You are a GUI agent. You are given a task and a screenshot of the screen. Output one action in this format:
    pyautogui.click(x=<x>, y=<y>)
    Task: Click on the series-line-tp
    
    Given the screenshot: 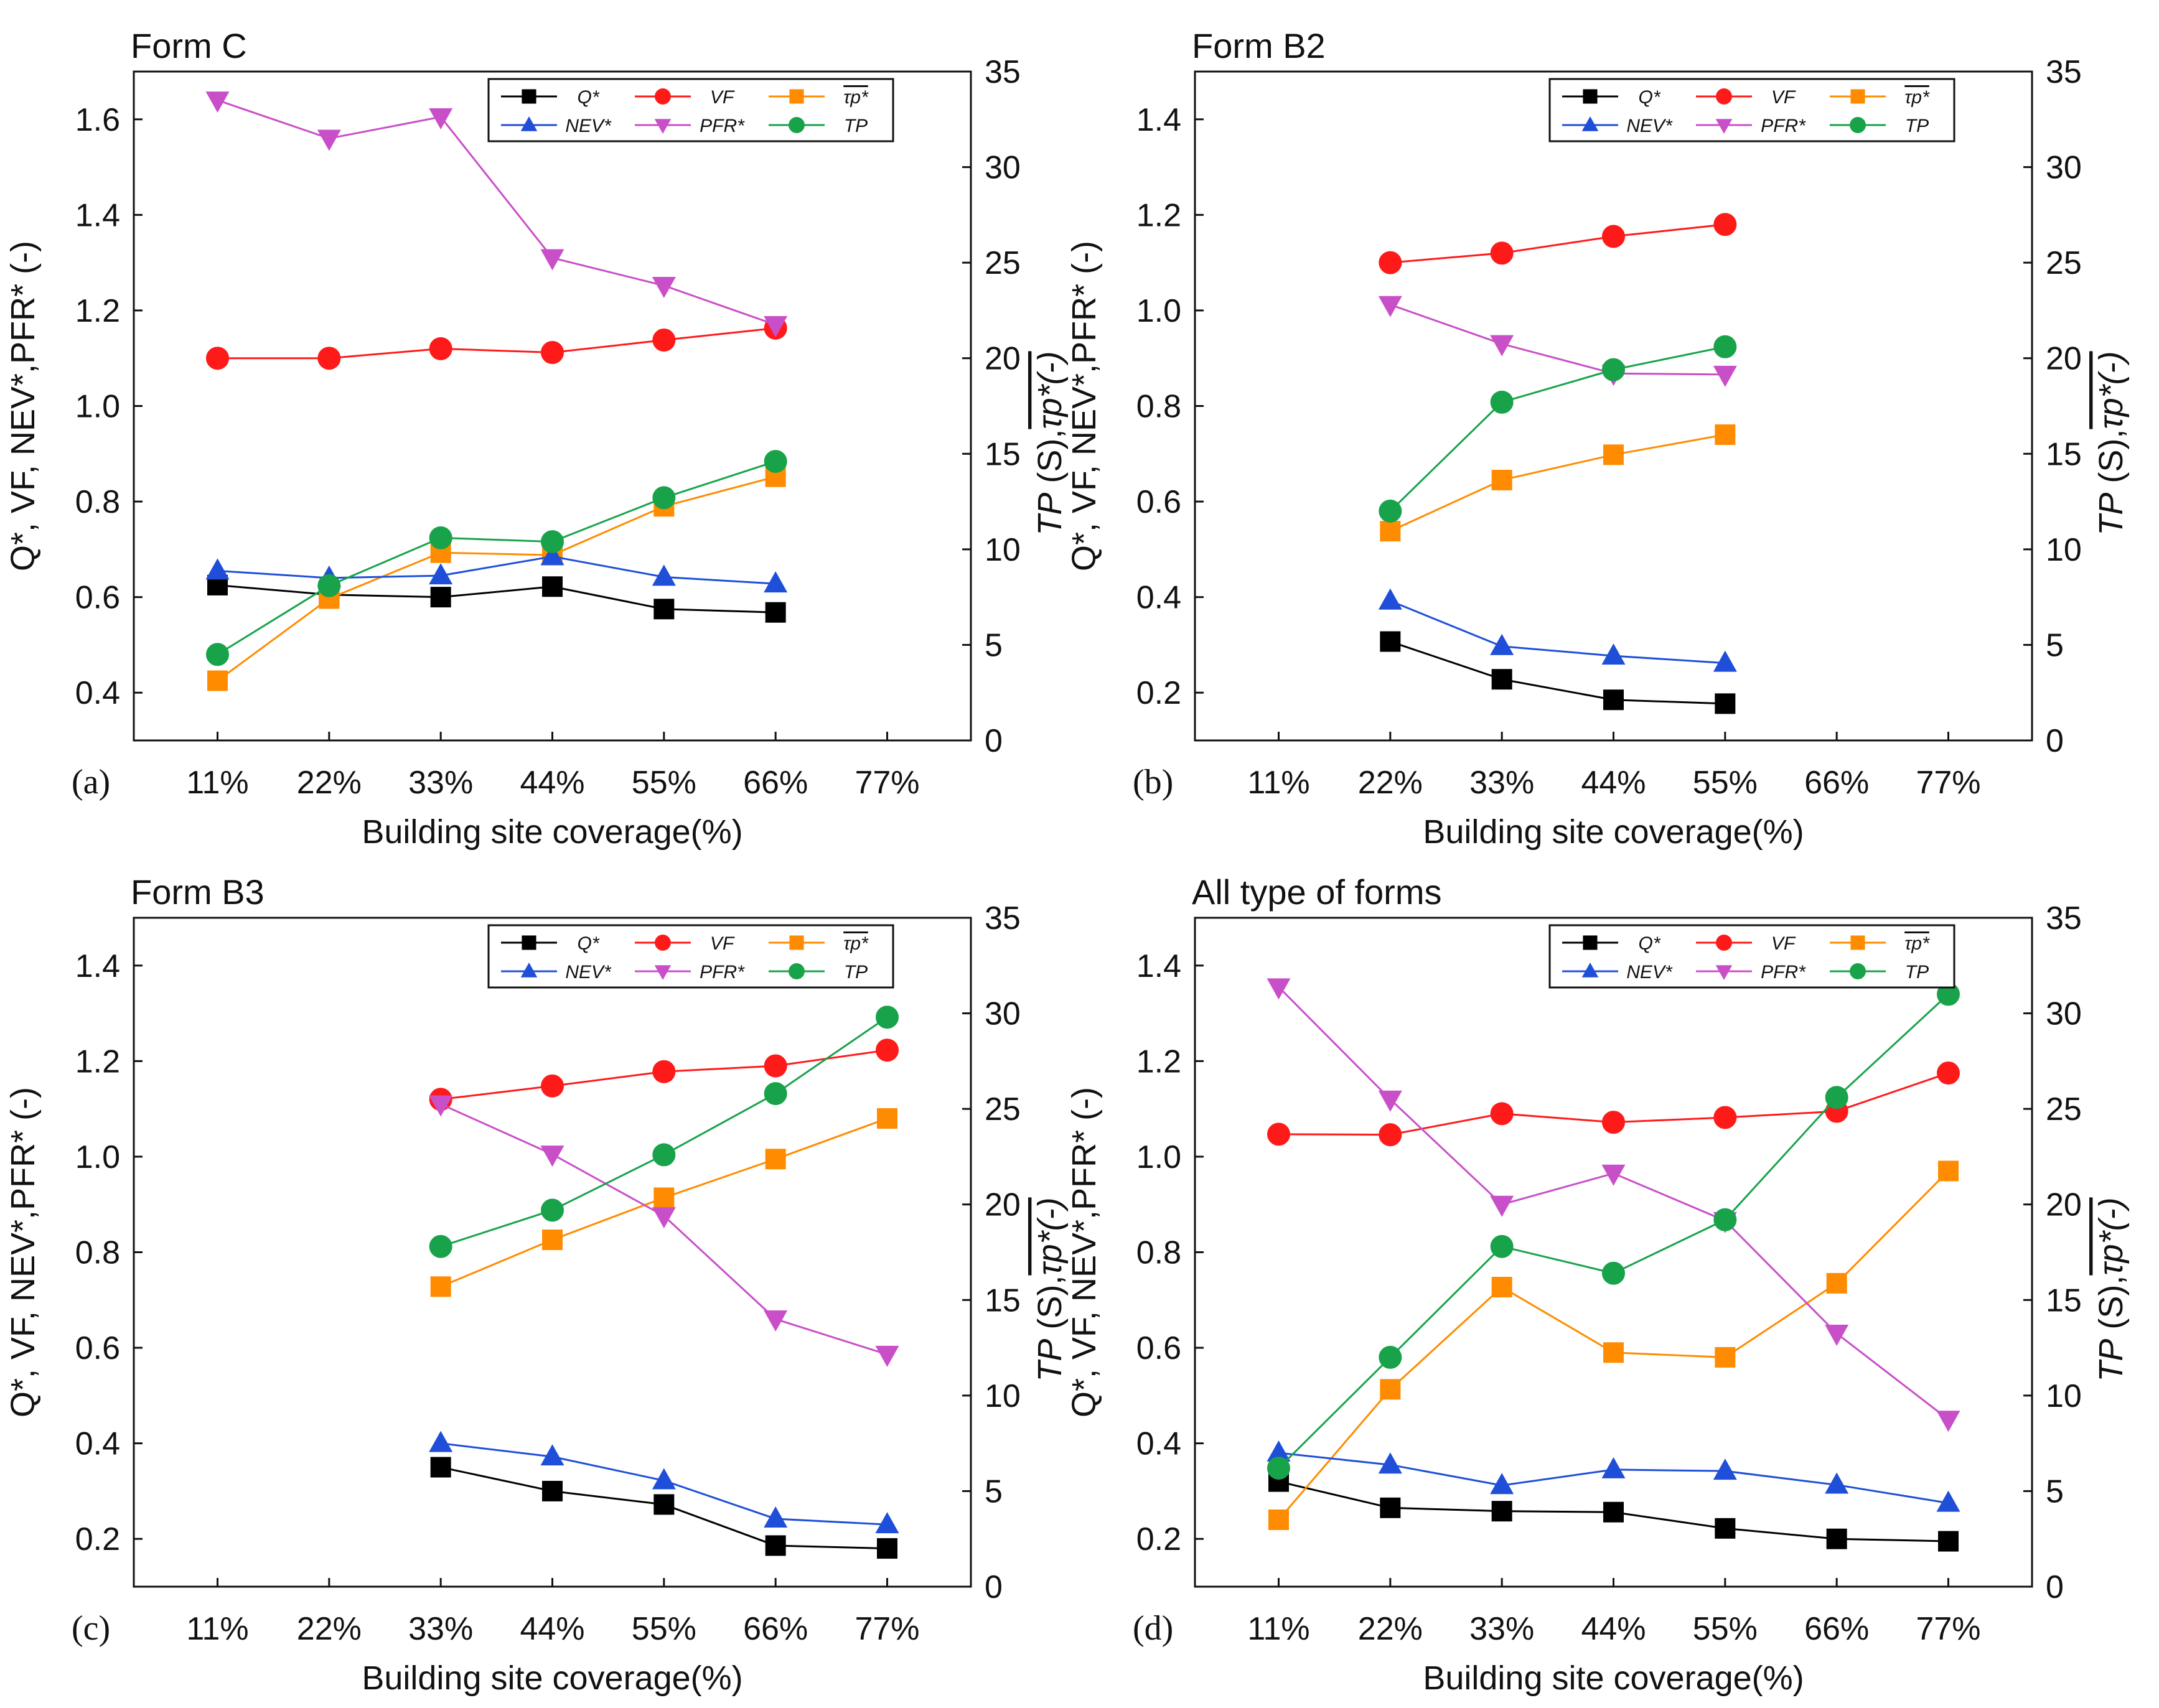 What is the action you would take?
    pyautogui.click(x=1613, y=1231)
    